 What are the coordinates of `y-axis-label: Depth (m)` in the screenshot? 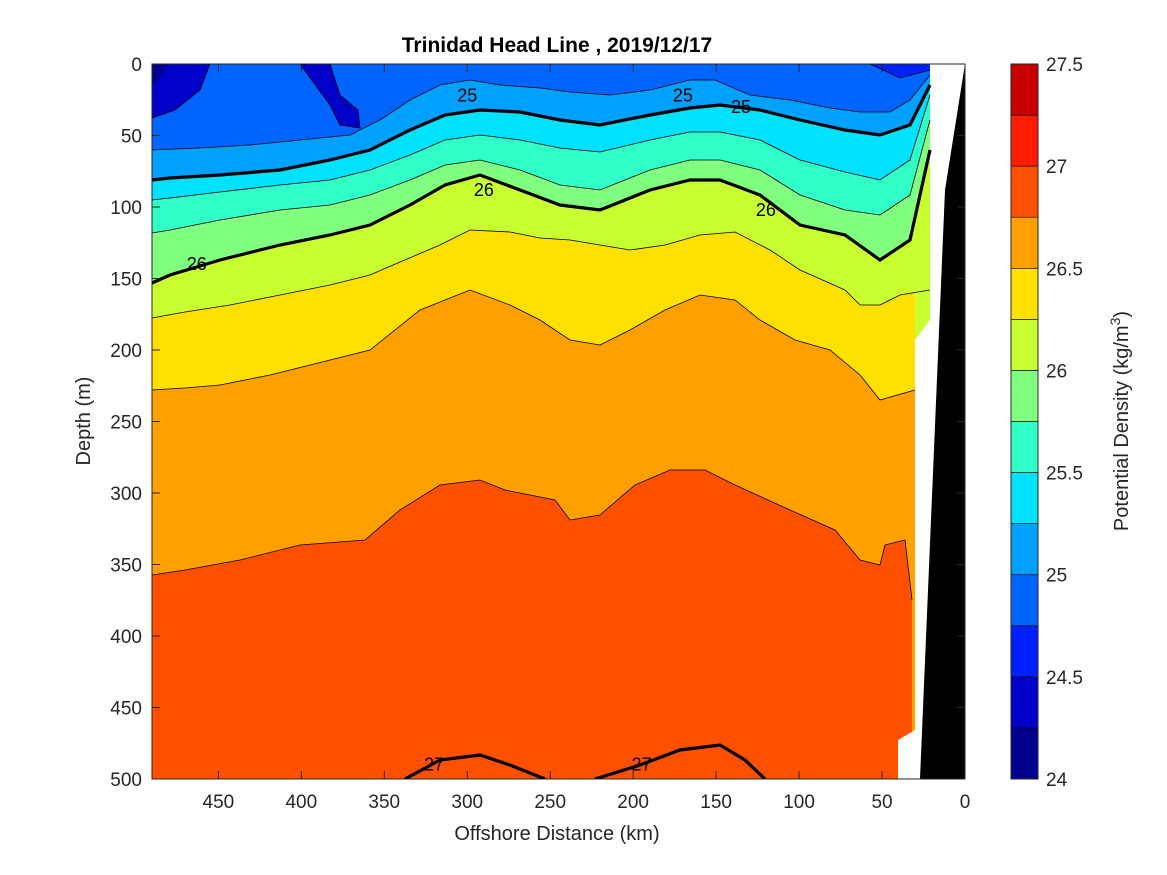 It's located at (84, 421).